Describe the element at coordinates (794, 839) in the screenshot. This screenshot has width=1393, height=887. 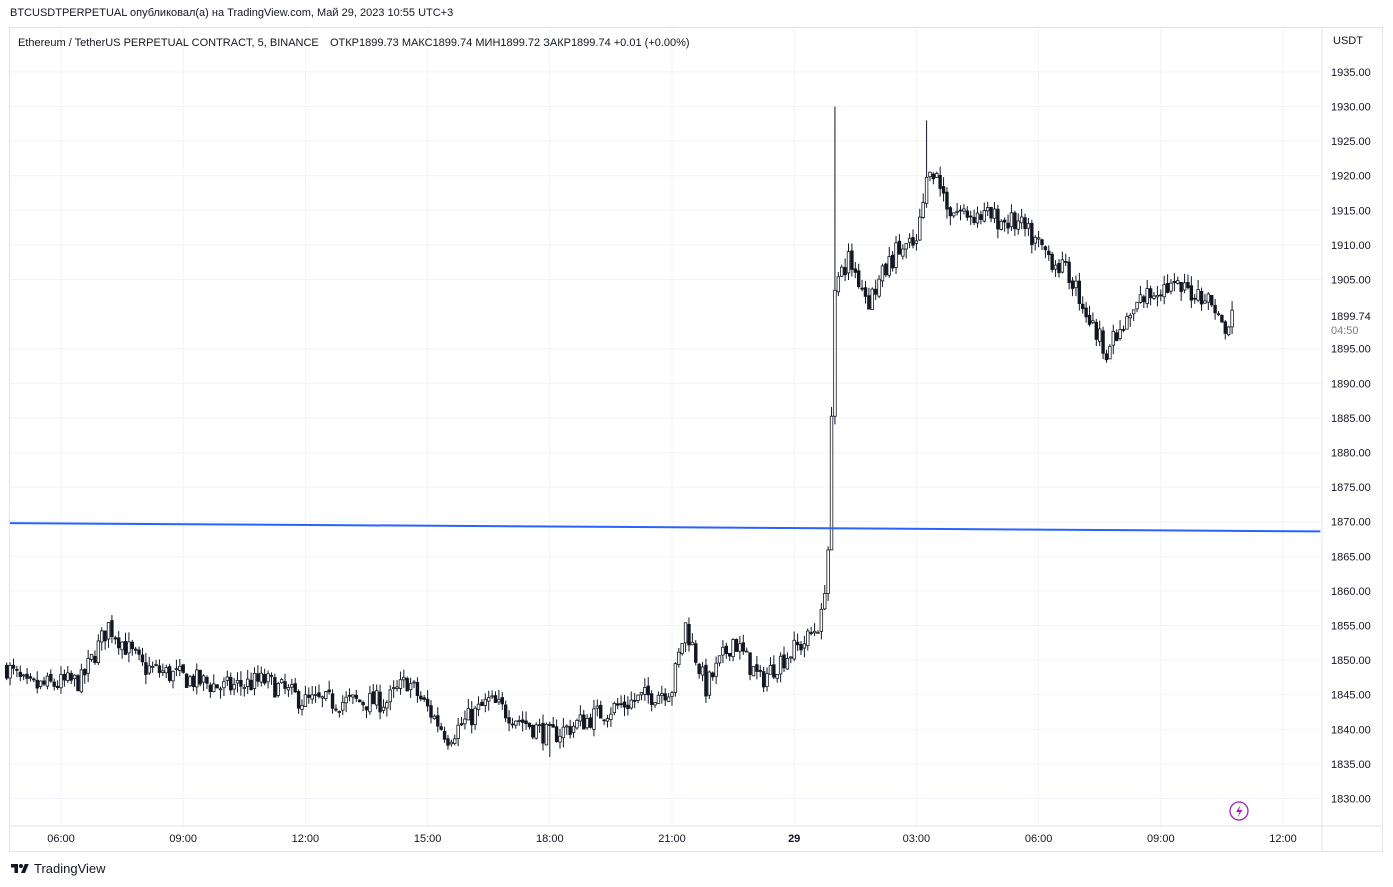
I see `time-tick-label: 29` at that location.